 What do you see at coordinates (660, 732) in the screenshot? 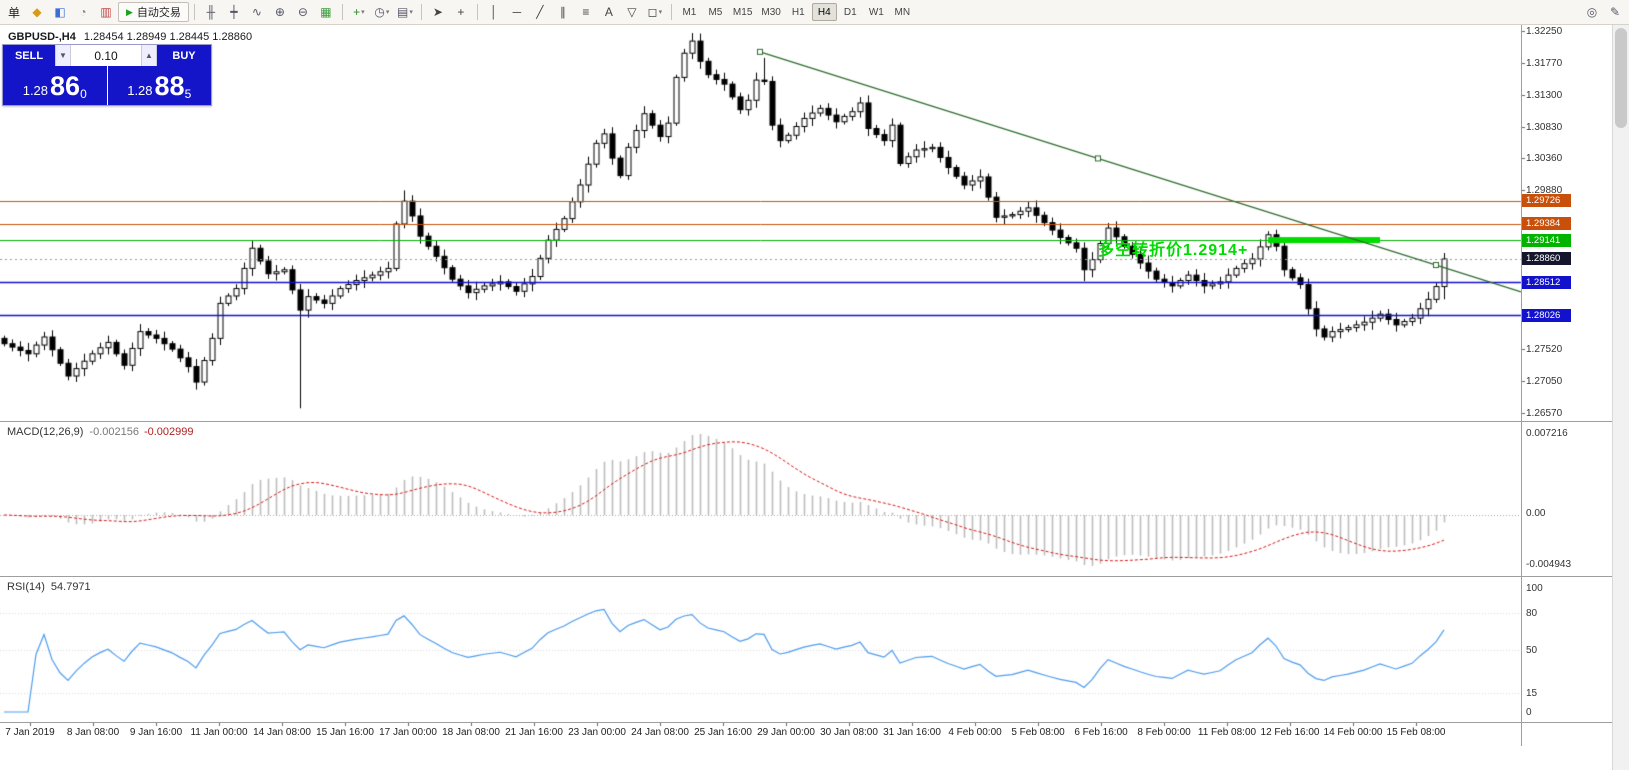
I see `date-label: 24 Jan 08:00` at bounding box center [660, 732].